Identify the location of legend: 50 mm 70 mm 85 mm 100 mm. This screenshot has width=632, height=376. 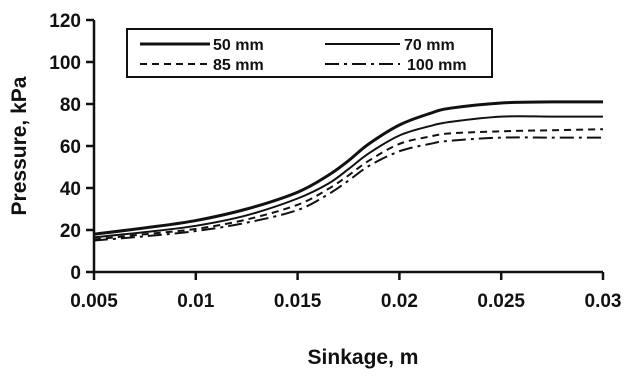
(309, 53).